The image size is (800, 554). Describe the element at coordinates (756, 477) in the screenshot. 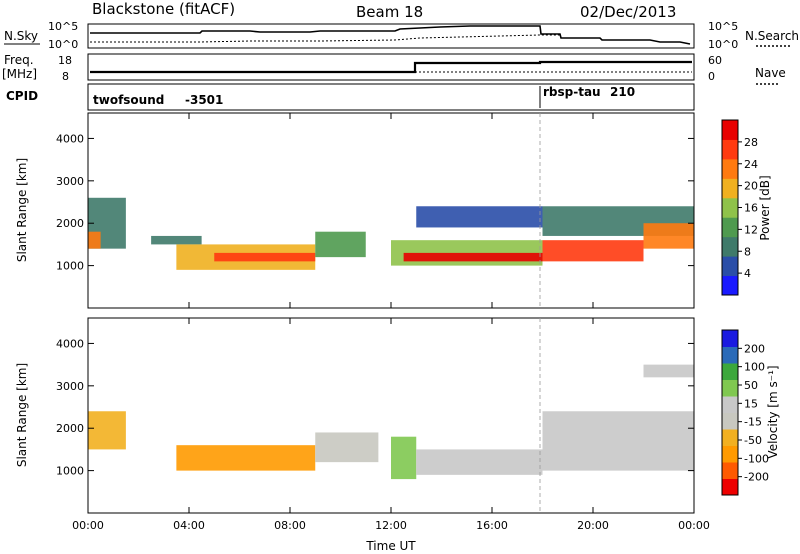

I see `colorbar-tick-label: -200` at that location.